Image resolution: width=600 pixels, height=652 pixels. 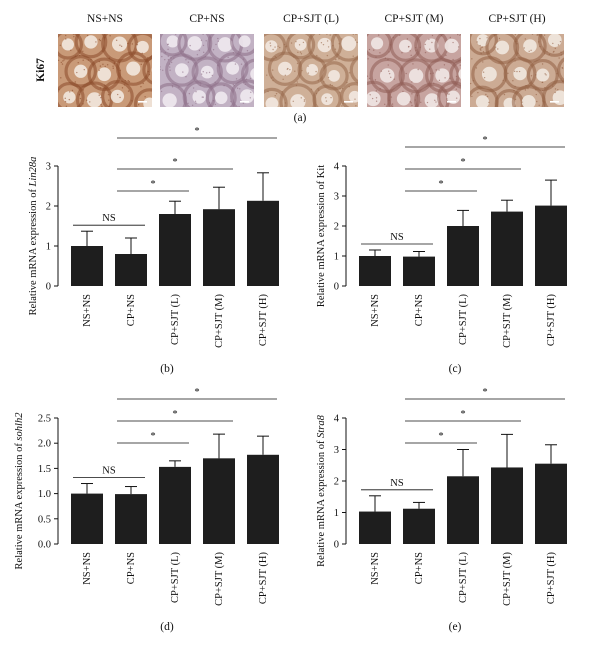 I want to click on micrograph-image-cp-sjt-h, so click(x=517, y=70).